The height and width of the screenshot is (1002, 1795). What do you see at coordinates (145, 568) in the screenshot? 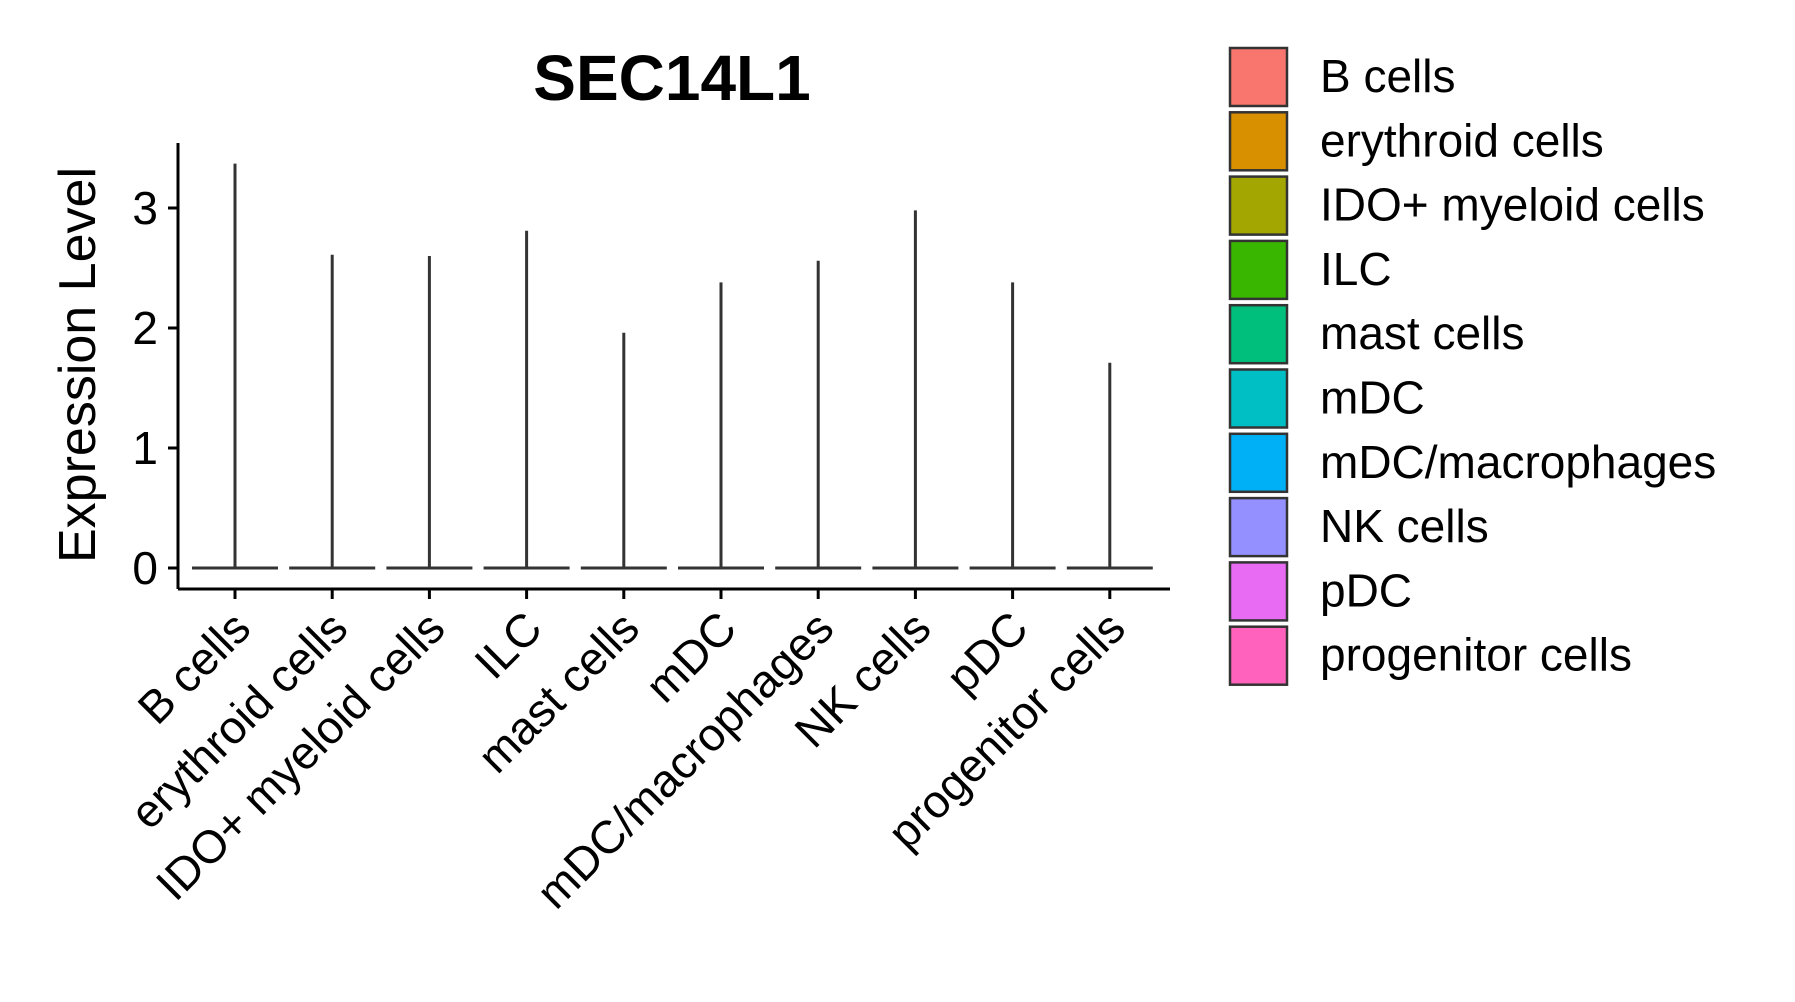
I see `y-tick-label: 0` at bounding box center [145, 568].